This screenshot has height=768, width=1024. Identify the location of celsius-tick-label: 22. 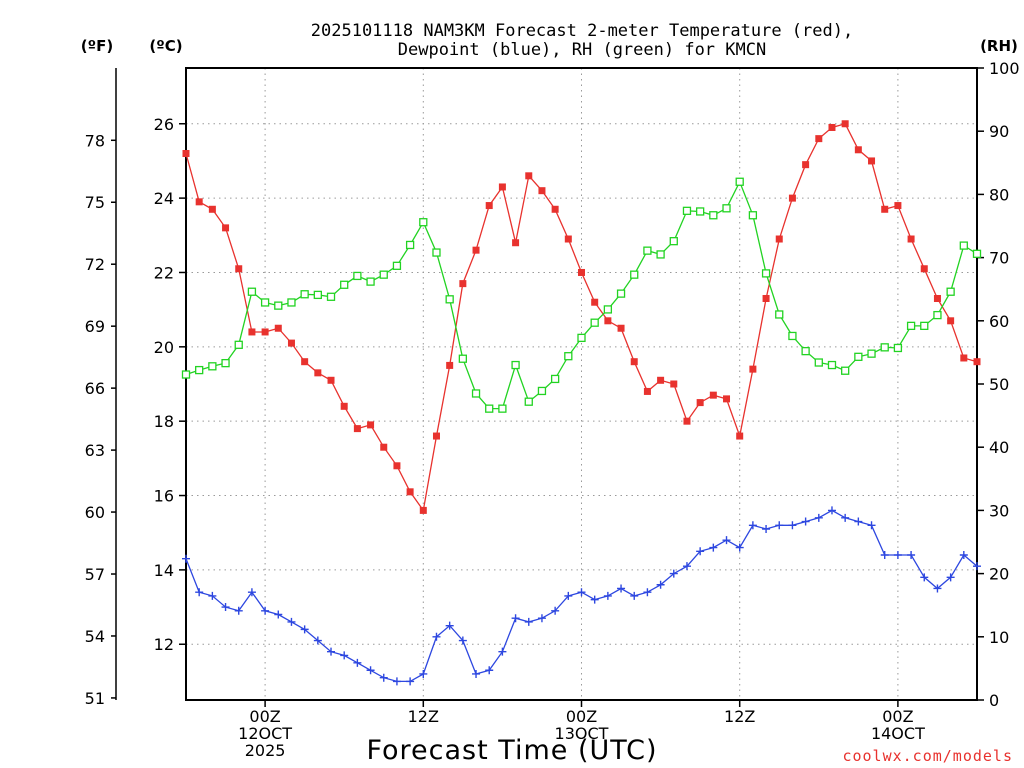
(164, 272).